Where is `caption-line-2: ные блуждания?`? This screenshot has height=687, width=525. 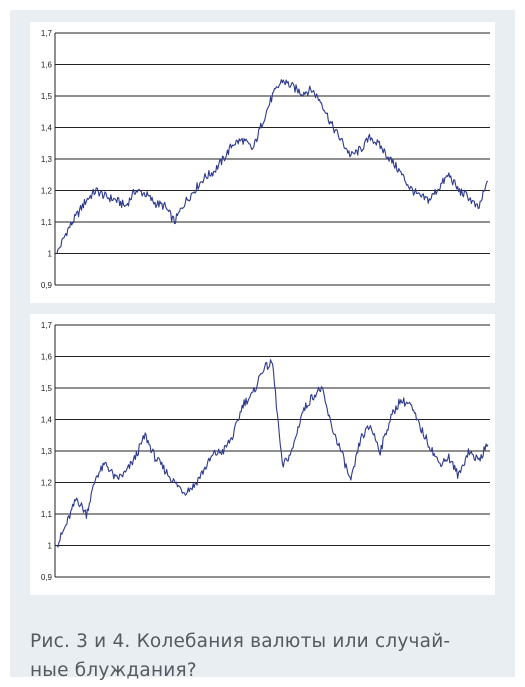
caption-line-2: ные блуждания? is located at coordinates (113, 670).